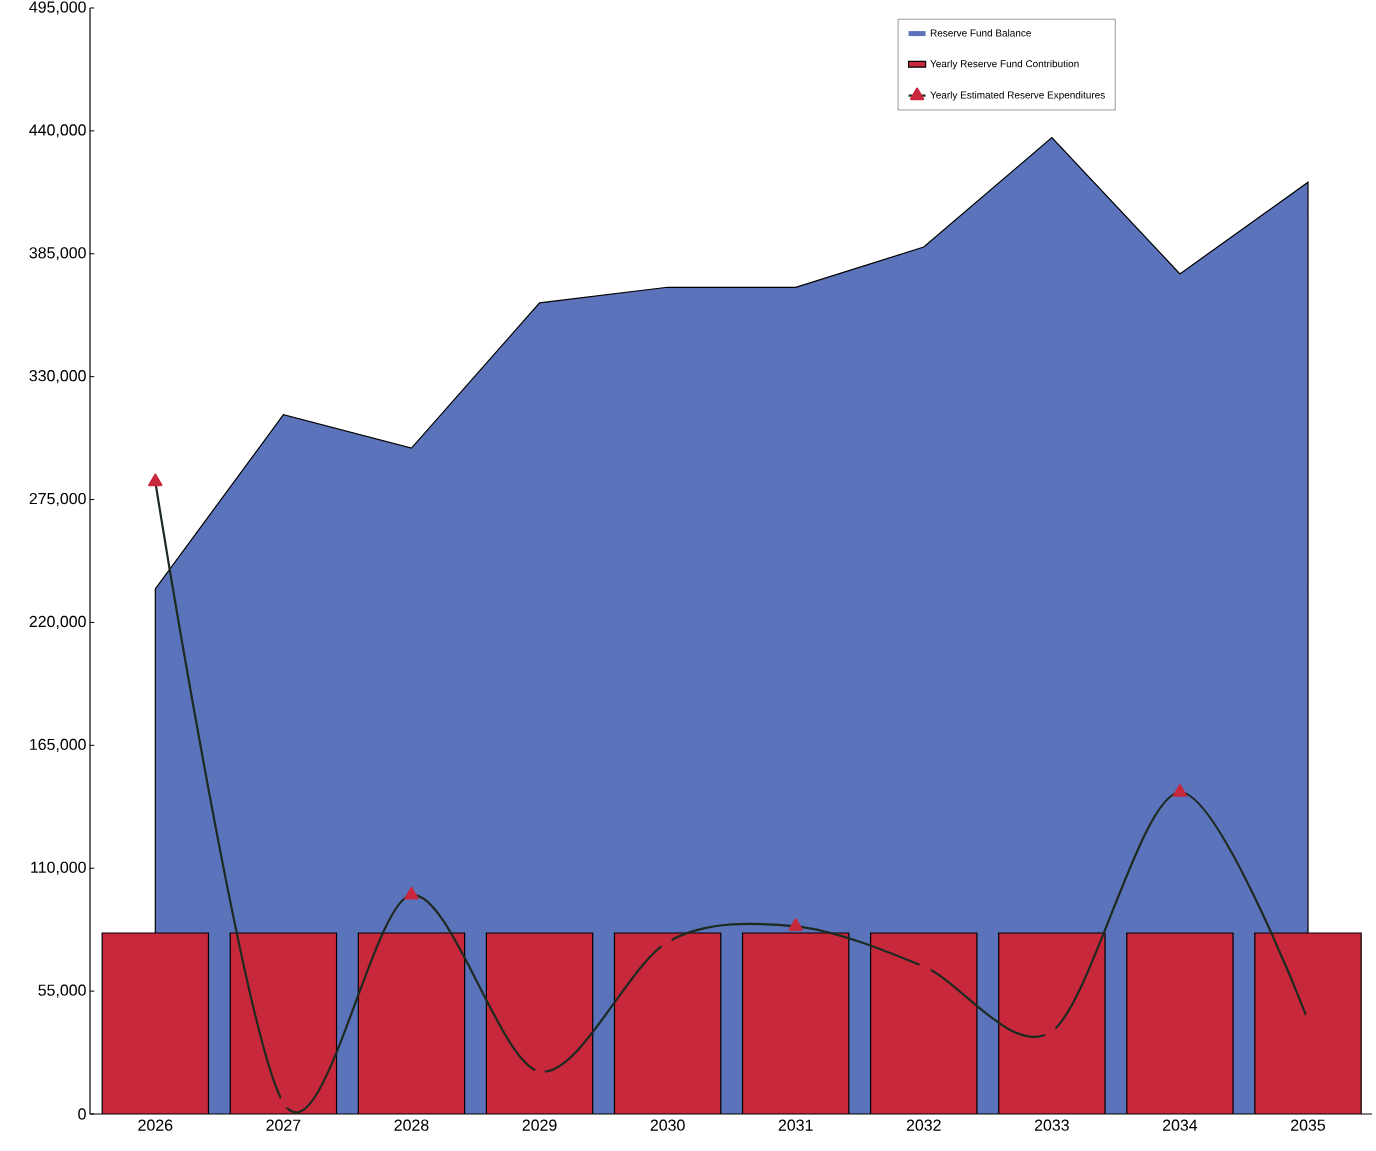 Image resolution: width=1376 pixels, height=1151 pixels. What do you see at coordinates (1180, 1125) in the screenshot?
I see `x-tick-label: 2034` at bounding box center [1180, 1125].